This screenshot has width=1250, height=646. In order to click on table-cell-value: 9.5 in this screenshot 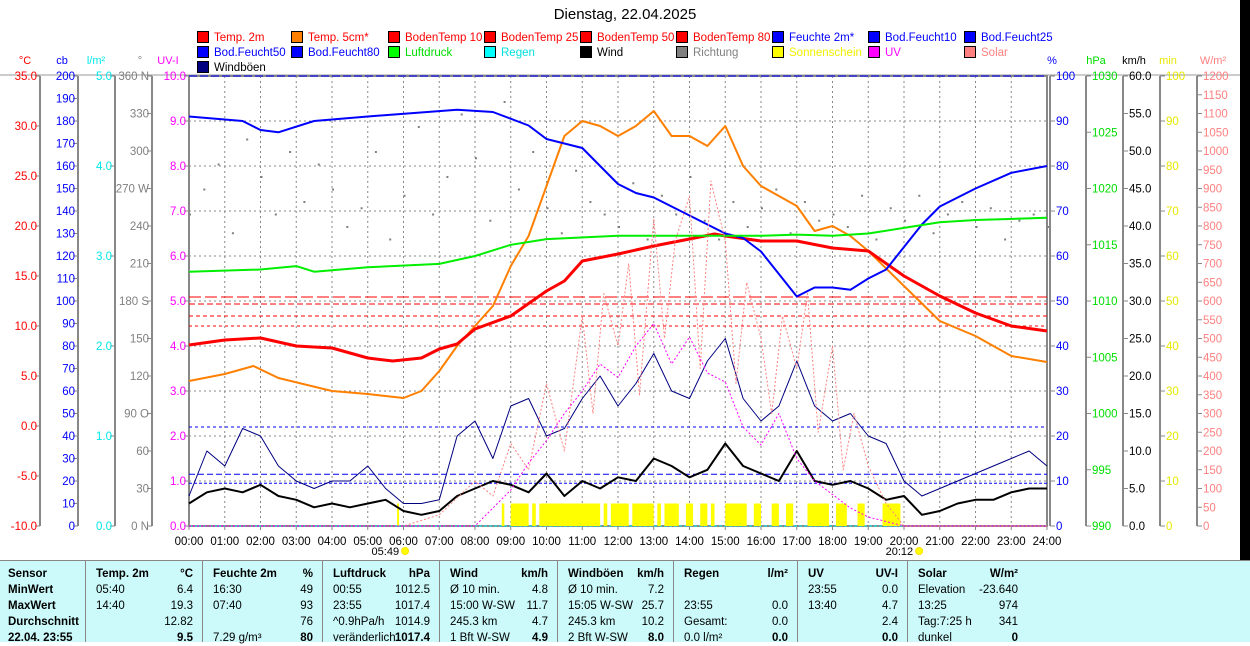, I will do `click(185, 638)`.